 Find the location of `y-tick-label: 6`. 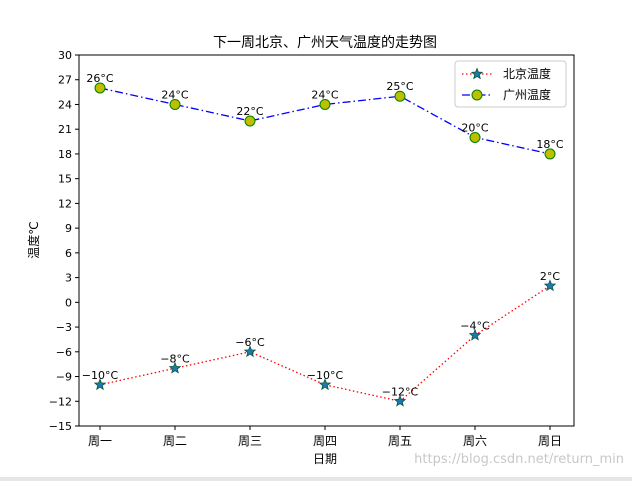

y-tick-label: 6 is located at coordinates (68, 253).